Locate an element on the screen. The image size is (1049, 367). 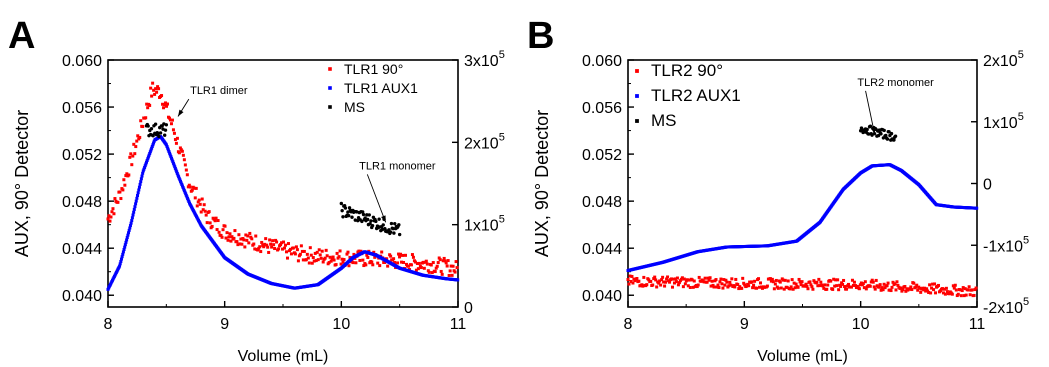
legend-marker is located at coordinates (330, 88).